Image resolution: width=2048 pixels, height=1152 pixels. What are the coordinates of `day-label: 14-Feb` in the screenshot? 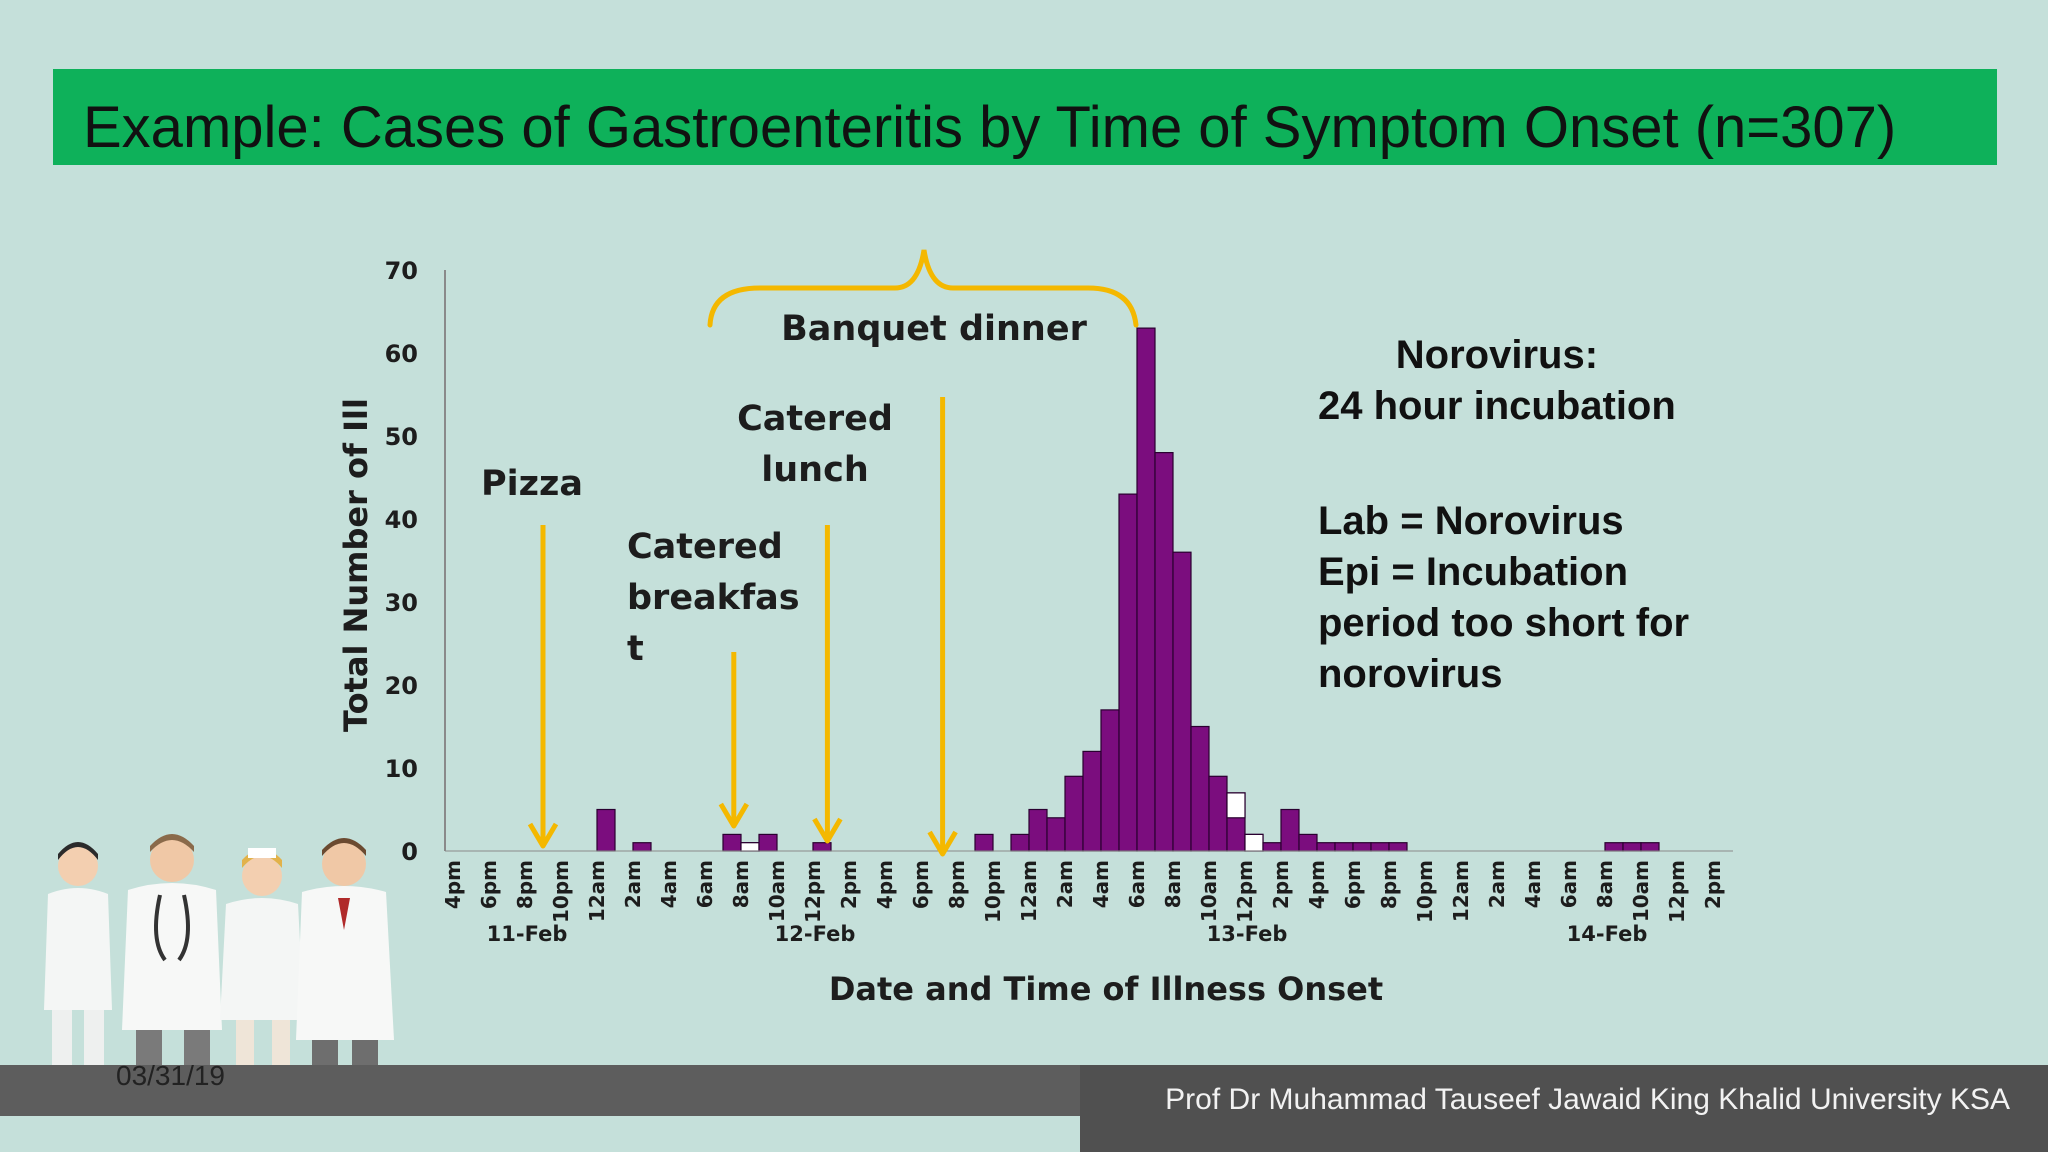 It's located at (1607, 934).